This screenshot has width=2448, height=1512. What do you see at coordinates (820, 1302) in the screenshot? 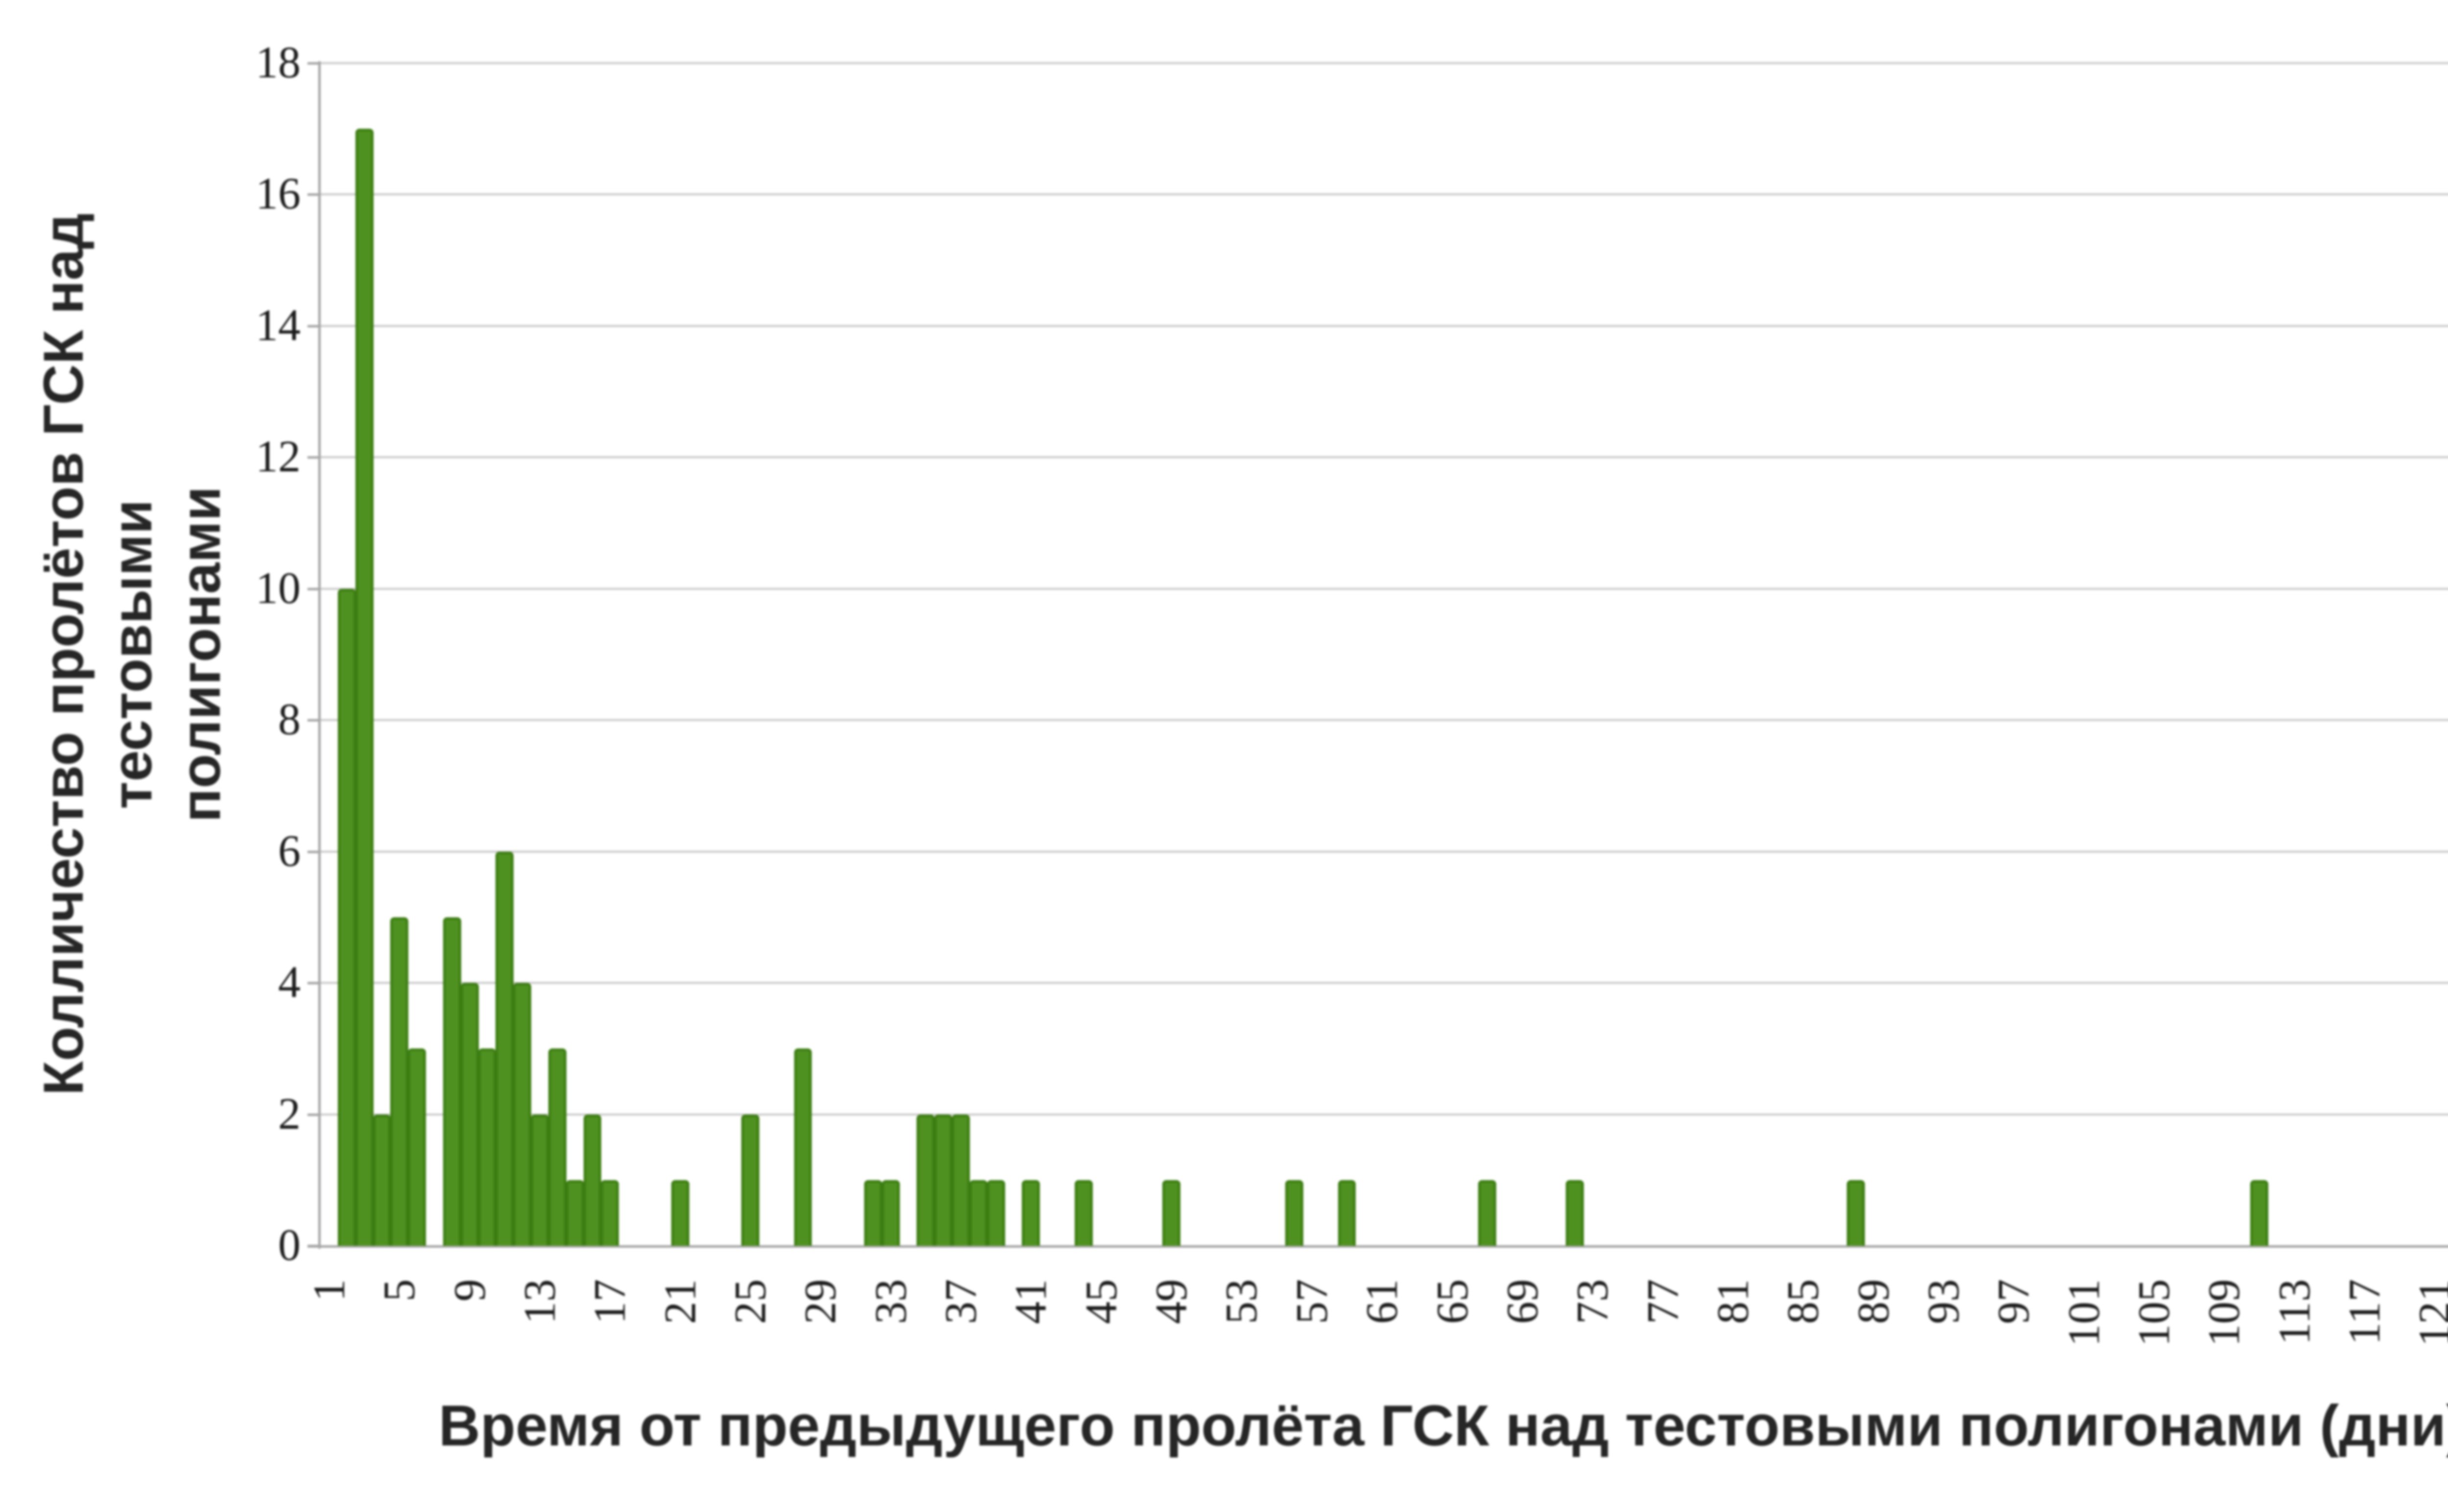
I see `x-tick-label-29: 29` at bounding box center [820, 1302].